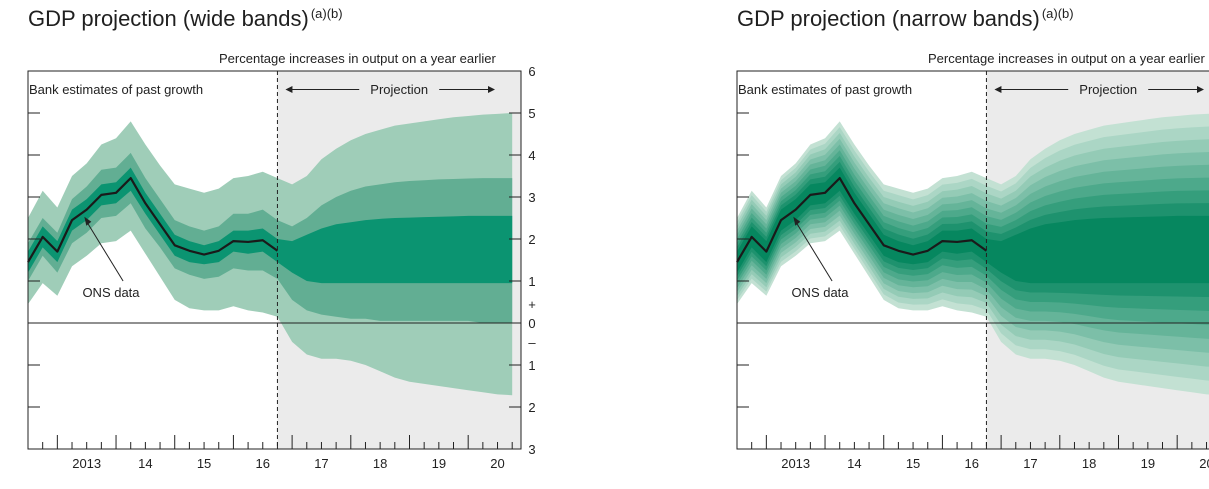 This screenshot has width=1209, height=489. What do you see at coordinates (905, 18) in the screenshot?
I see `chart-title-narrow: GDP projection (narrow bands) (a)(b)` at bounding box center [905, 18].